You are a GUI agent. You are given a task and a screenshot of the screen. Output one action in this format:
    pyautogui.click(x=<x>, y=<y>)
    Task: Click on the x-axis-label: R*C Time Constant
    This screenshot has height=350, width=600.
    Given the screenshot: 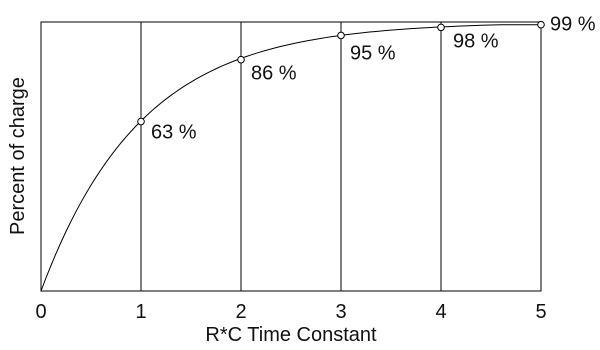 What is the action you would take?
    pyautogui.click(x=291, y=335)
    